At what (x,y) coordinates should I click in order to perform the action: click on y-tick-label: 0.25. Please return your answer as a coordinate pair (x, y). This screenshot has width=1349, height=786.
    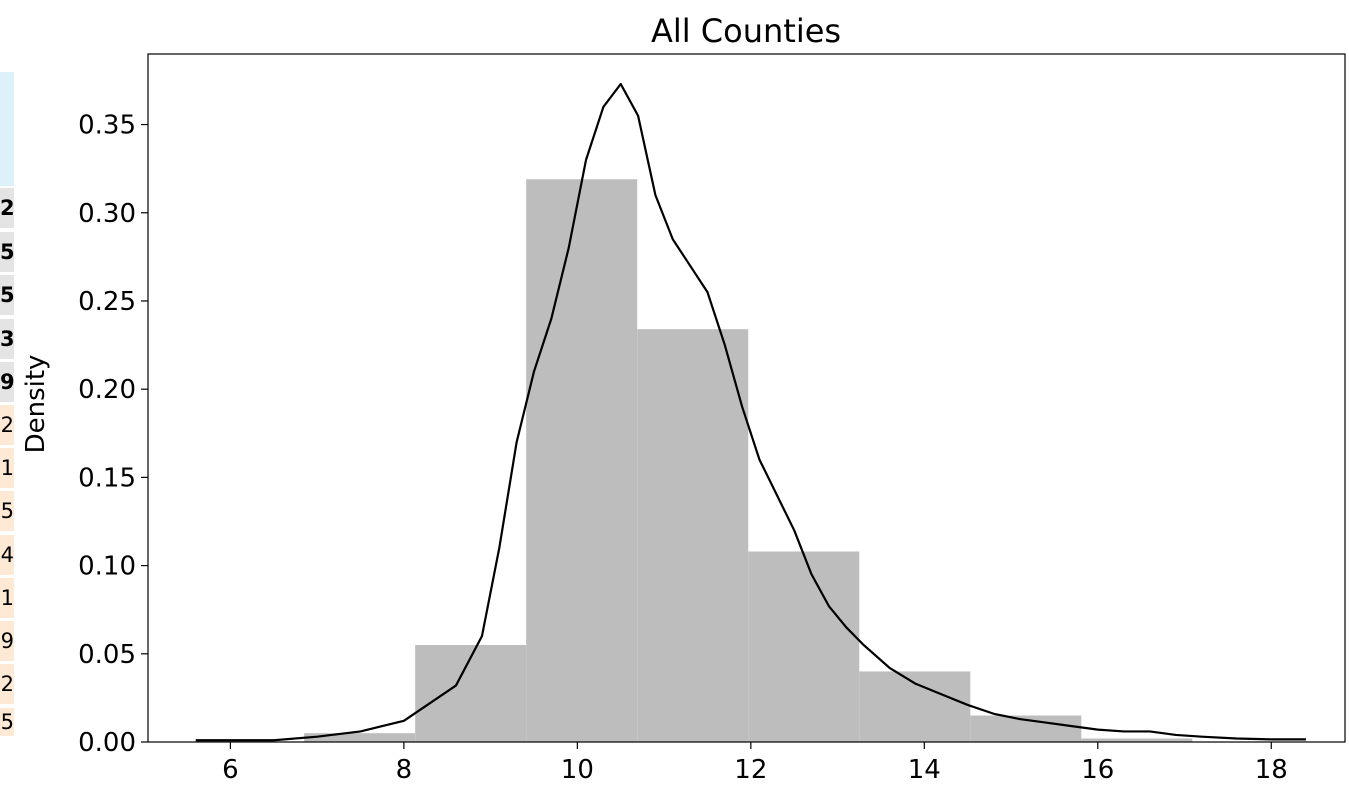
    Looking at the image, I should click on (107, 302).